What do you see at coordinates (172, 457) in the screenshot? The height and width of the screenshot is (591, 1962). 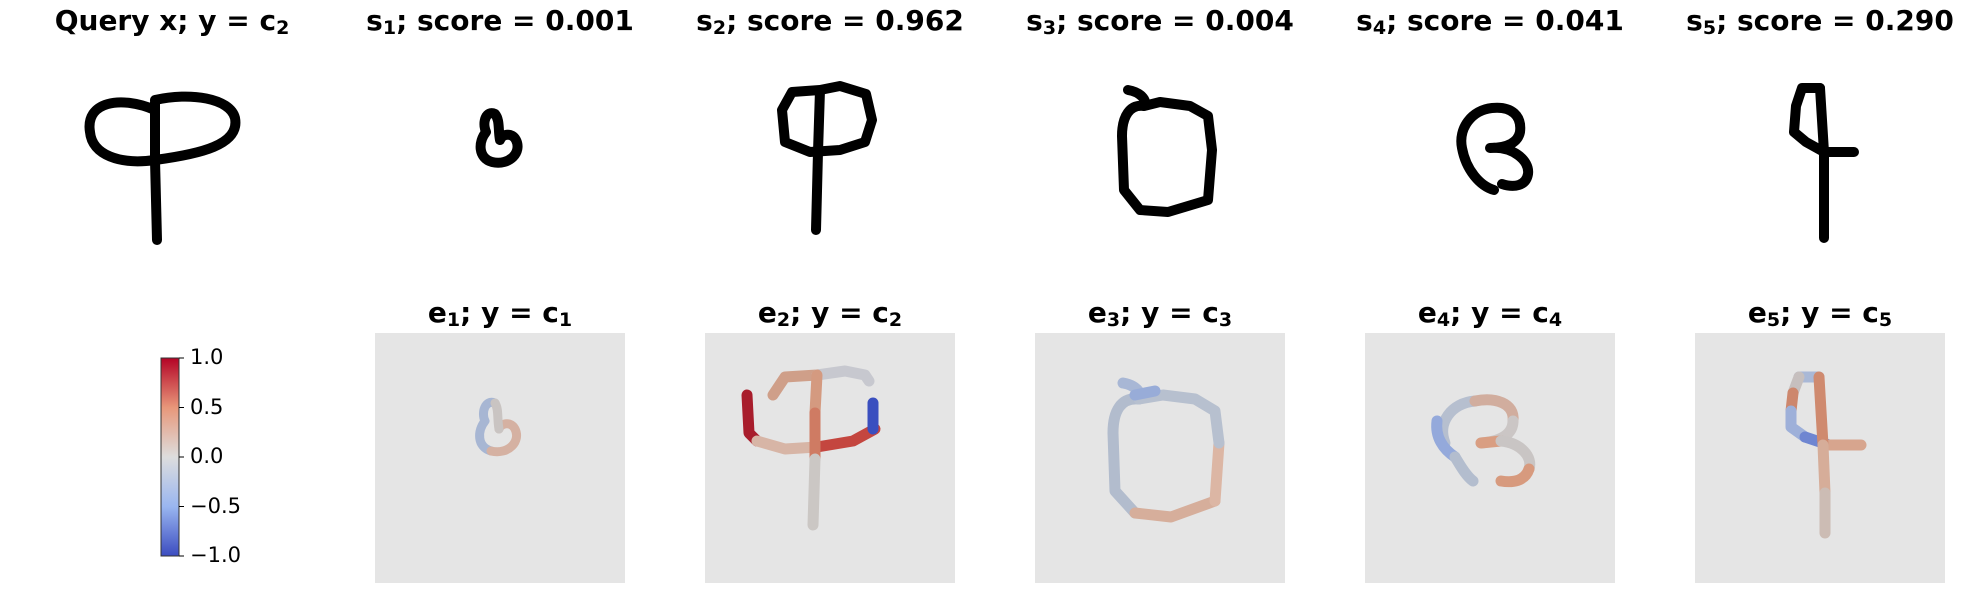 I see `colorbar` at bounding box center [172, 457].